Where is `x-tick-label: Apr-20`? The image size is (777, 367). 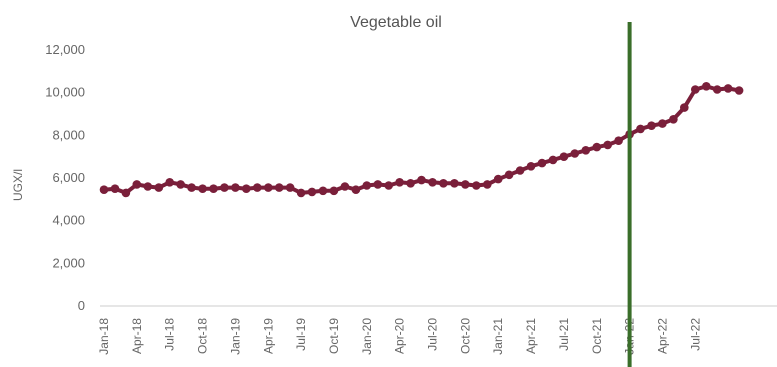
x-tick-label: Apr-20 is located at coordinates (400, 336).